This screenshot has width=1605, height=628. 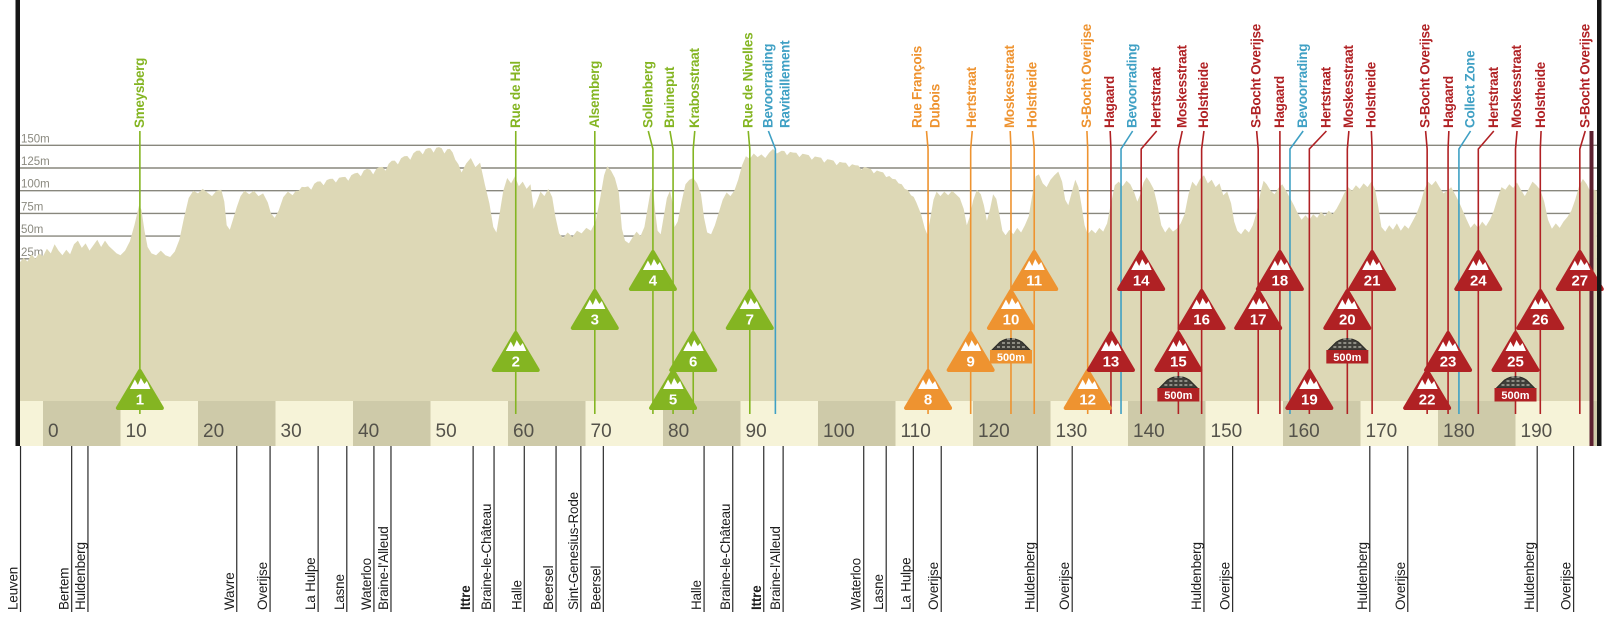 What do you see at coordinates (32, 207) in the screenshot?
I see `y-axis-tick-label: 75m` at bounding box center [32, 207].